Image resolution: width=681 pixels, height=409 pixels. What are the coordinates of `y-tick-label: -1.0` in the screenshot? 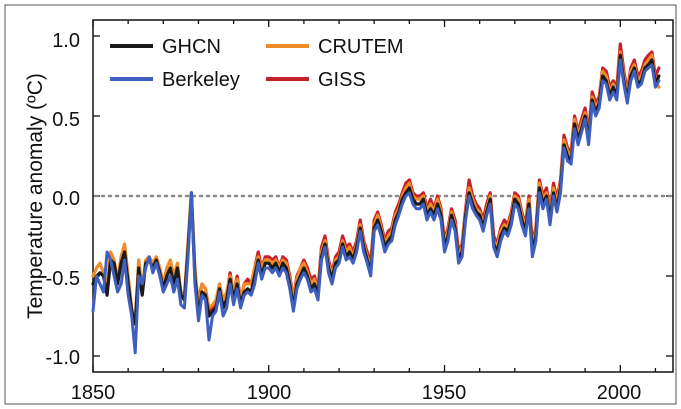 It's located at (63, 358).